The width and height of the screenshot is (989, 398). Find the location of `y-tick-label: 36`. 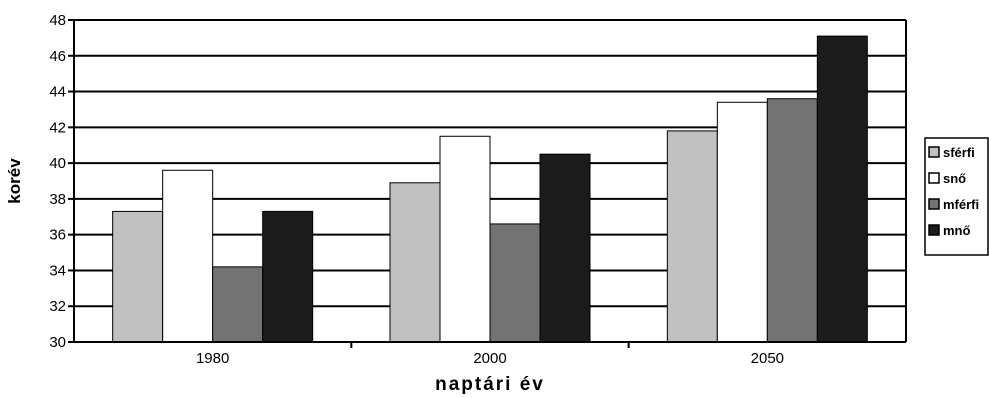

y-tick-label: 36 is located at coordinates (57, 235).